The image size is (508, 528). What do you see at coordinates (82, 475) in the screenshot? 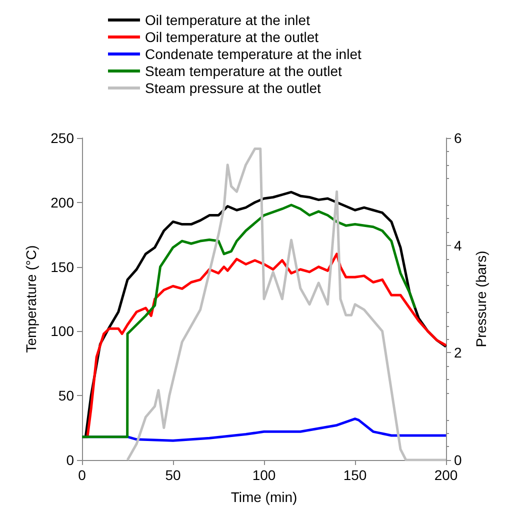
I see `x-tick-label: 0` at bounding box center [82, 475].